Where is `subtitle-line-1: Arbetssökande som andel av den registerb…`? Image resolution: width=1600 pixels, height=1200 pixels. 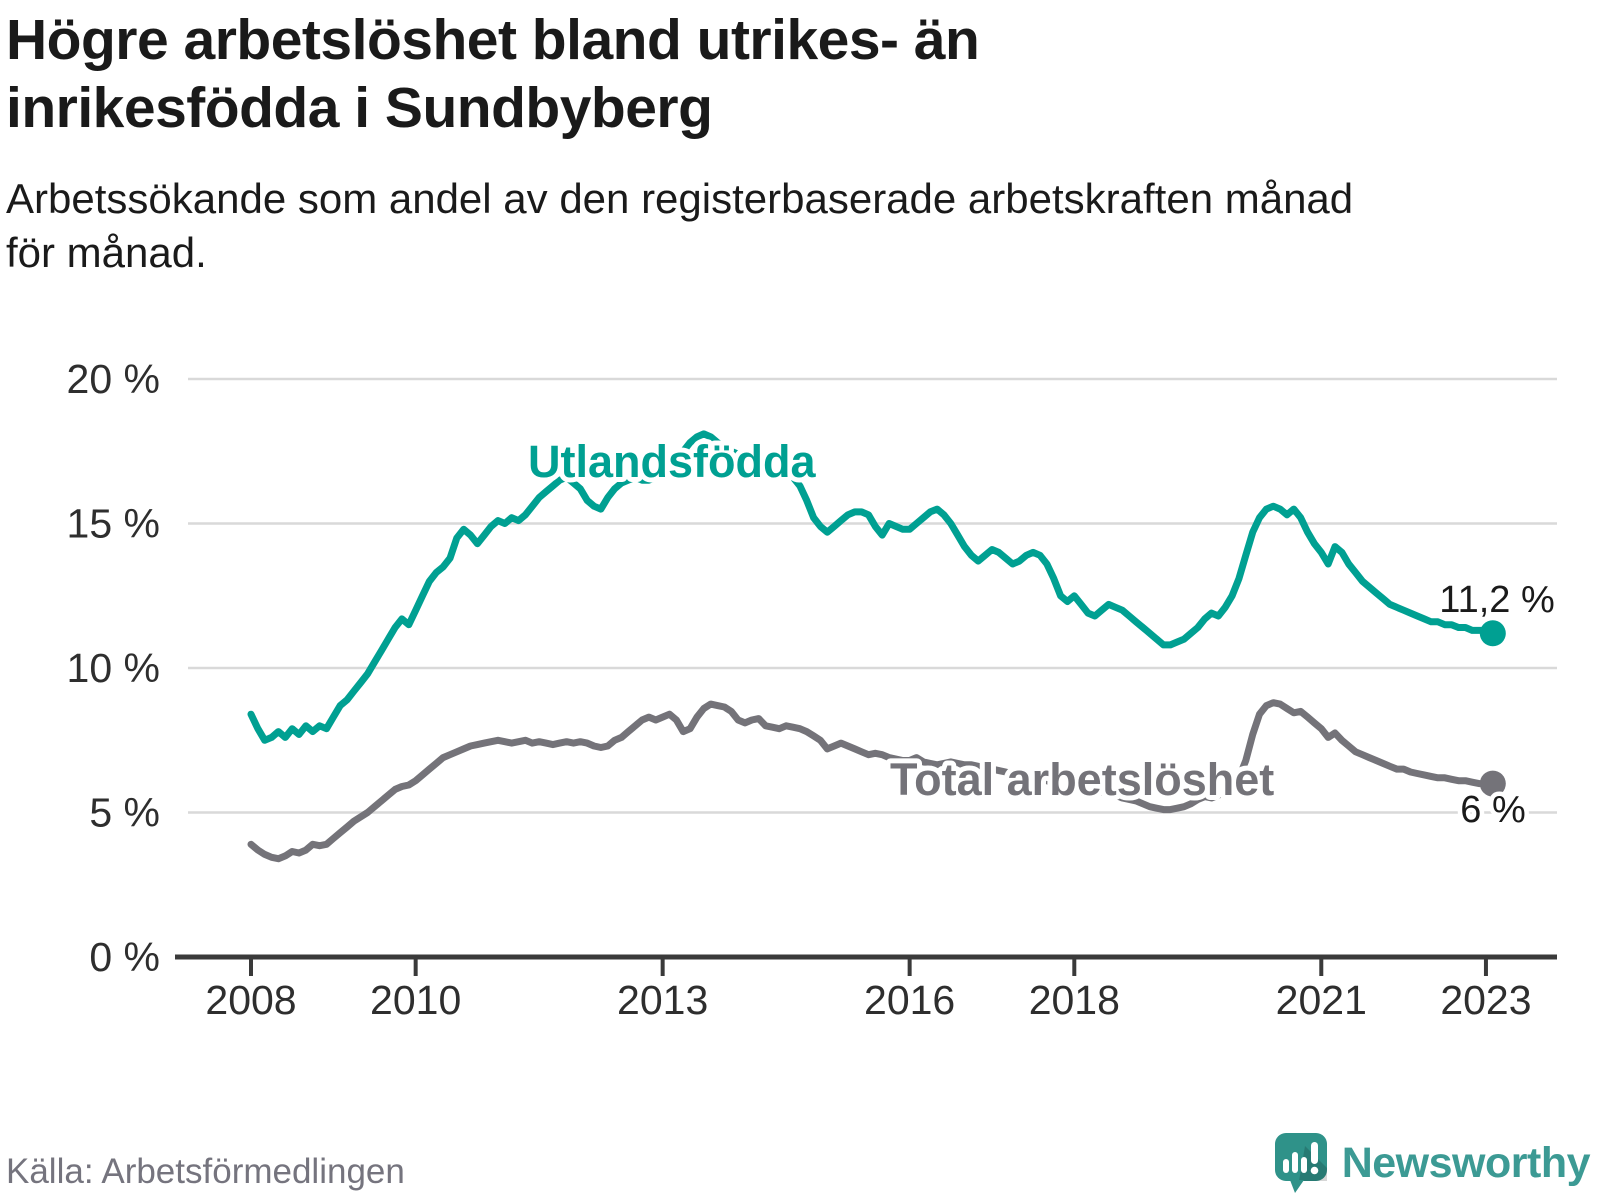
subtitle-line-1: Arbetssökande som andel av den registerb… is located at coordinates (680, 198).